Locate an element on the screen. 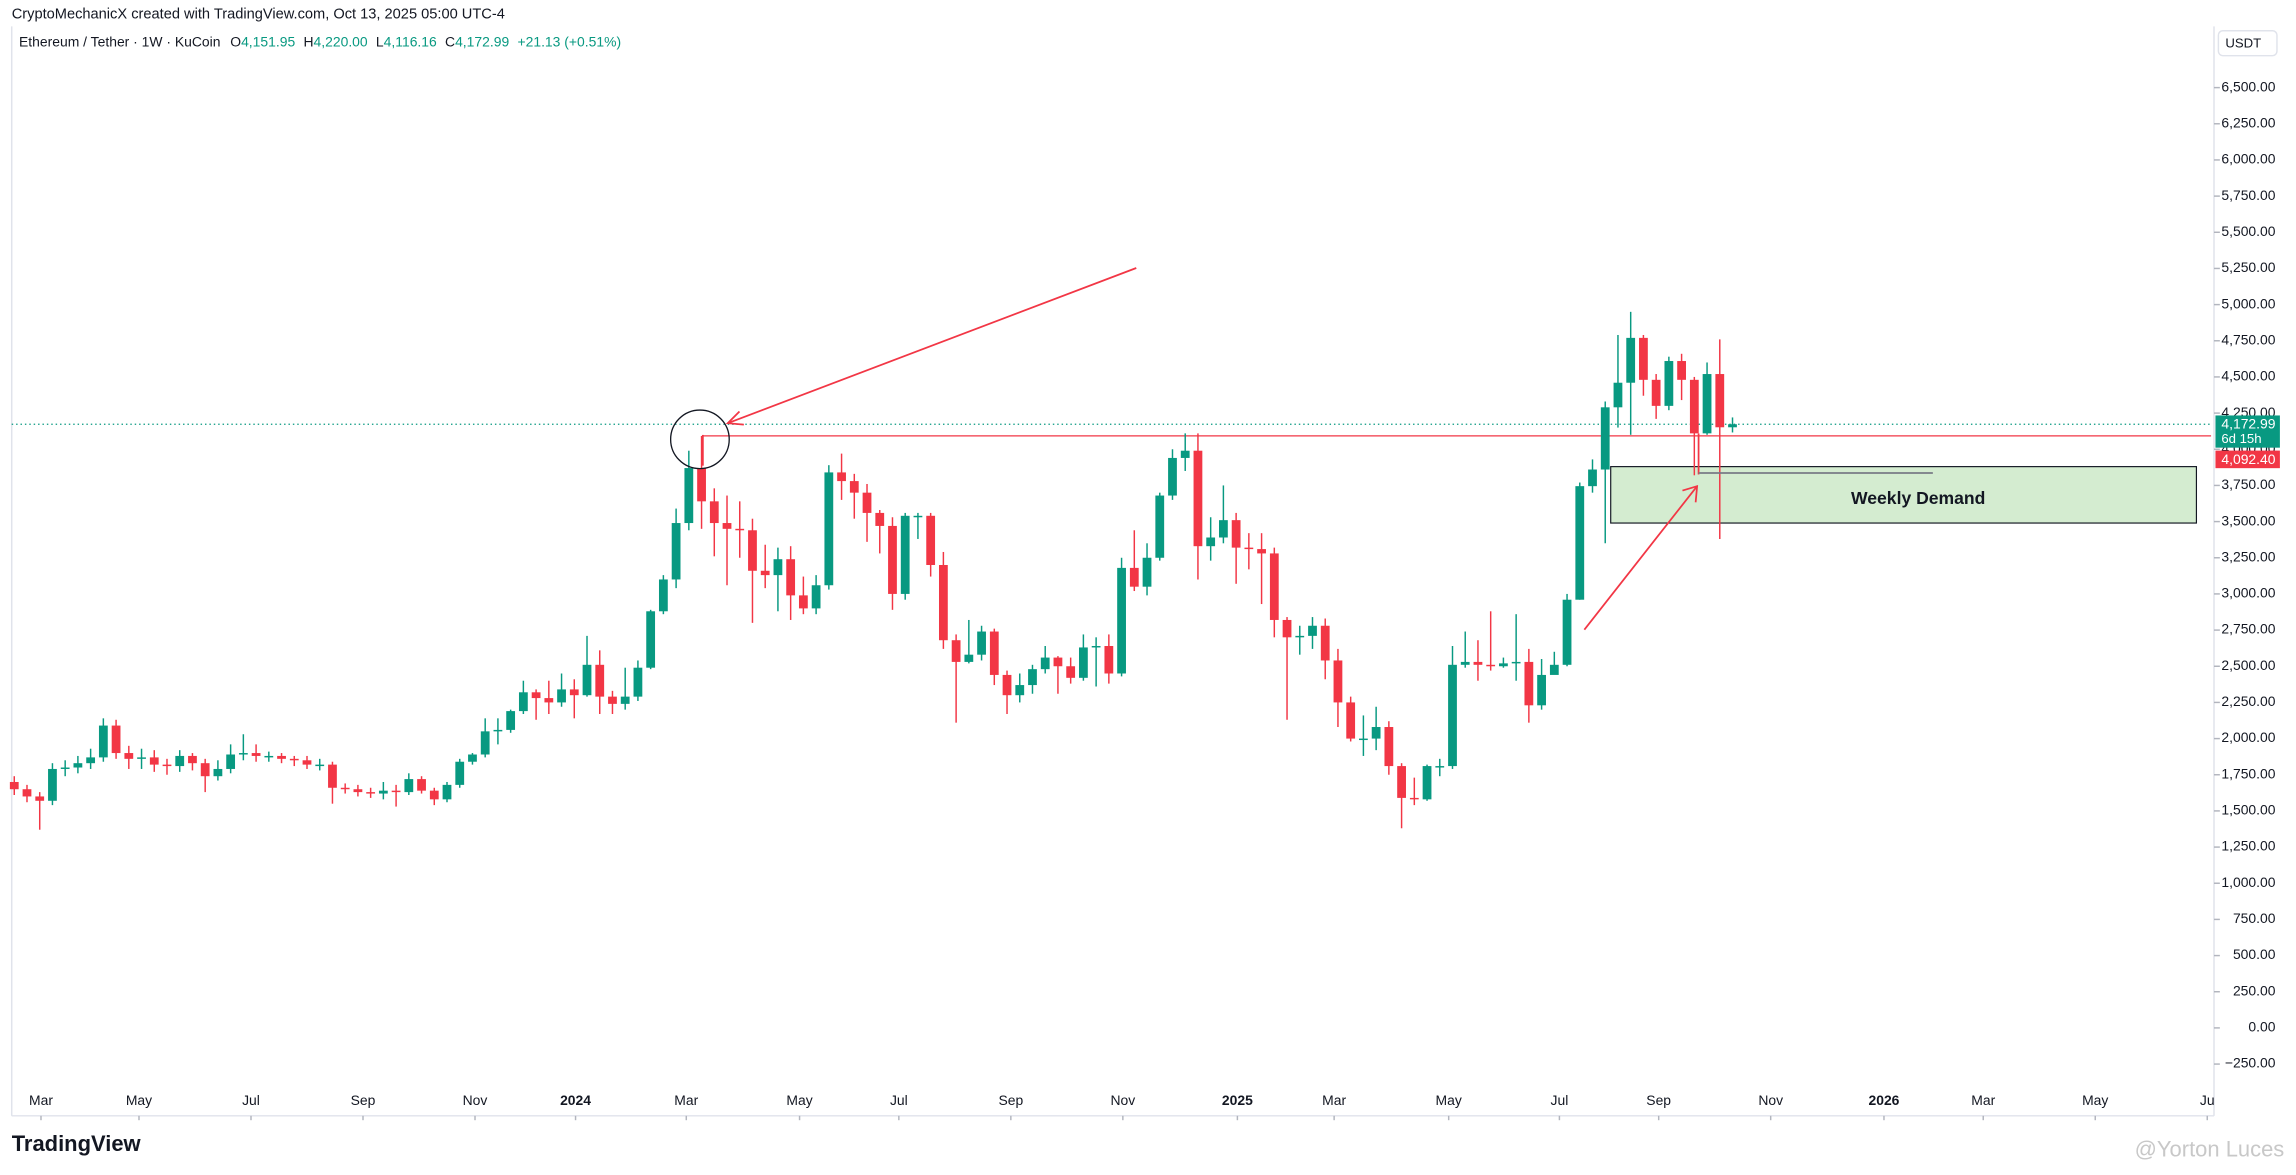  y-tick-label: 5,500.00 is located at coordinates (2248, 231).